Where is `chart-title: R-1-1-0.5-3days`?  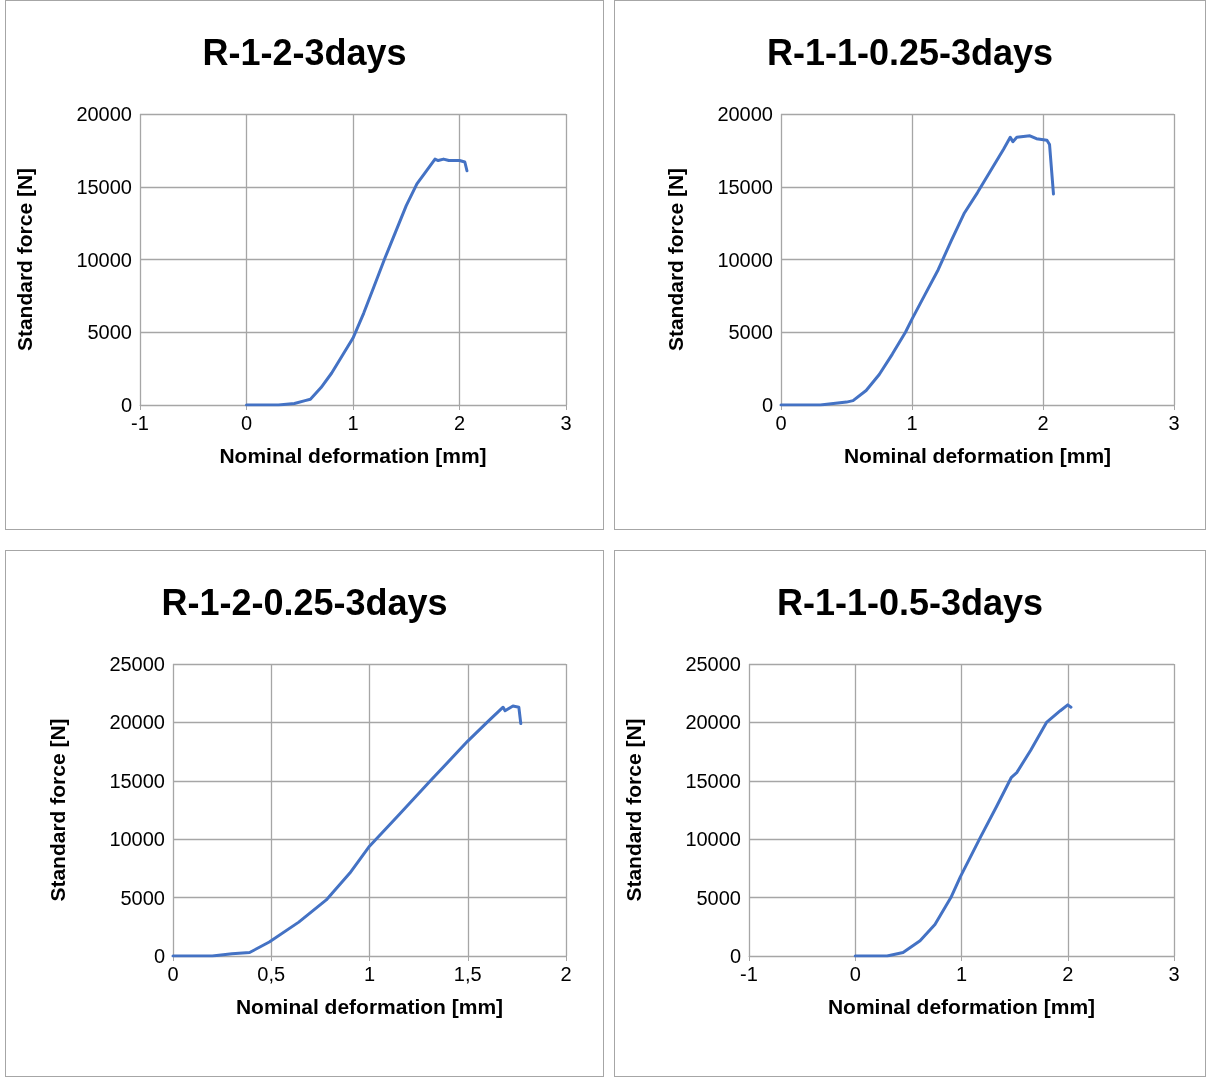
chart-title: R-1-1-0.5-3days is located at coordinates (910, 602).